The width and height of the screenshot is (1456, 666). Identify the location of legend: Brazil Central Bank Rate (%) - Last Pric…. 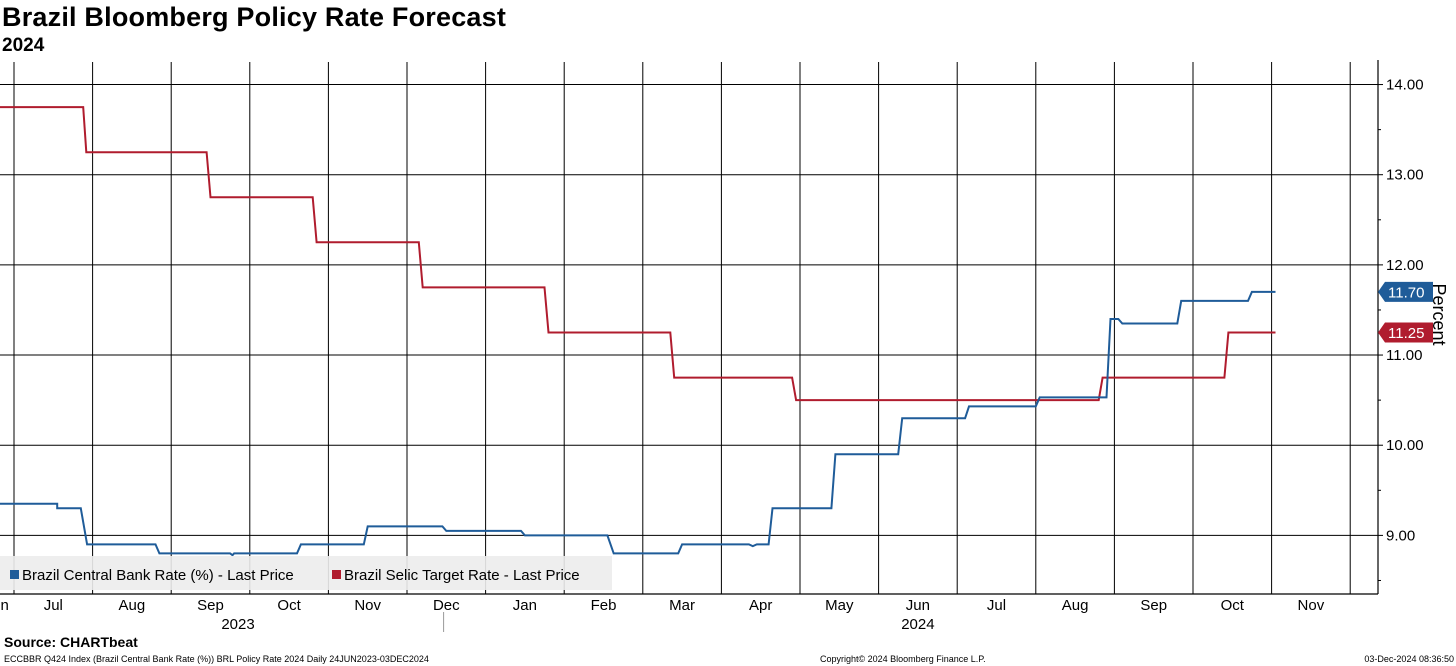
(306, 573).